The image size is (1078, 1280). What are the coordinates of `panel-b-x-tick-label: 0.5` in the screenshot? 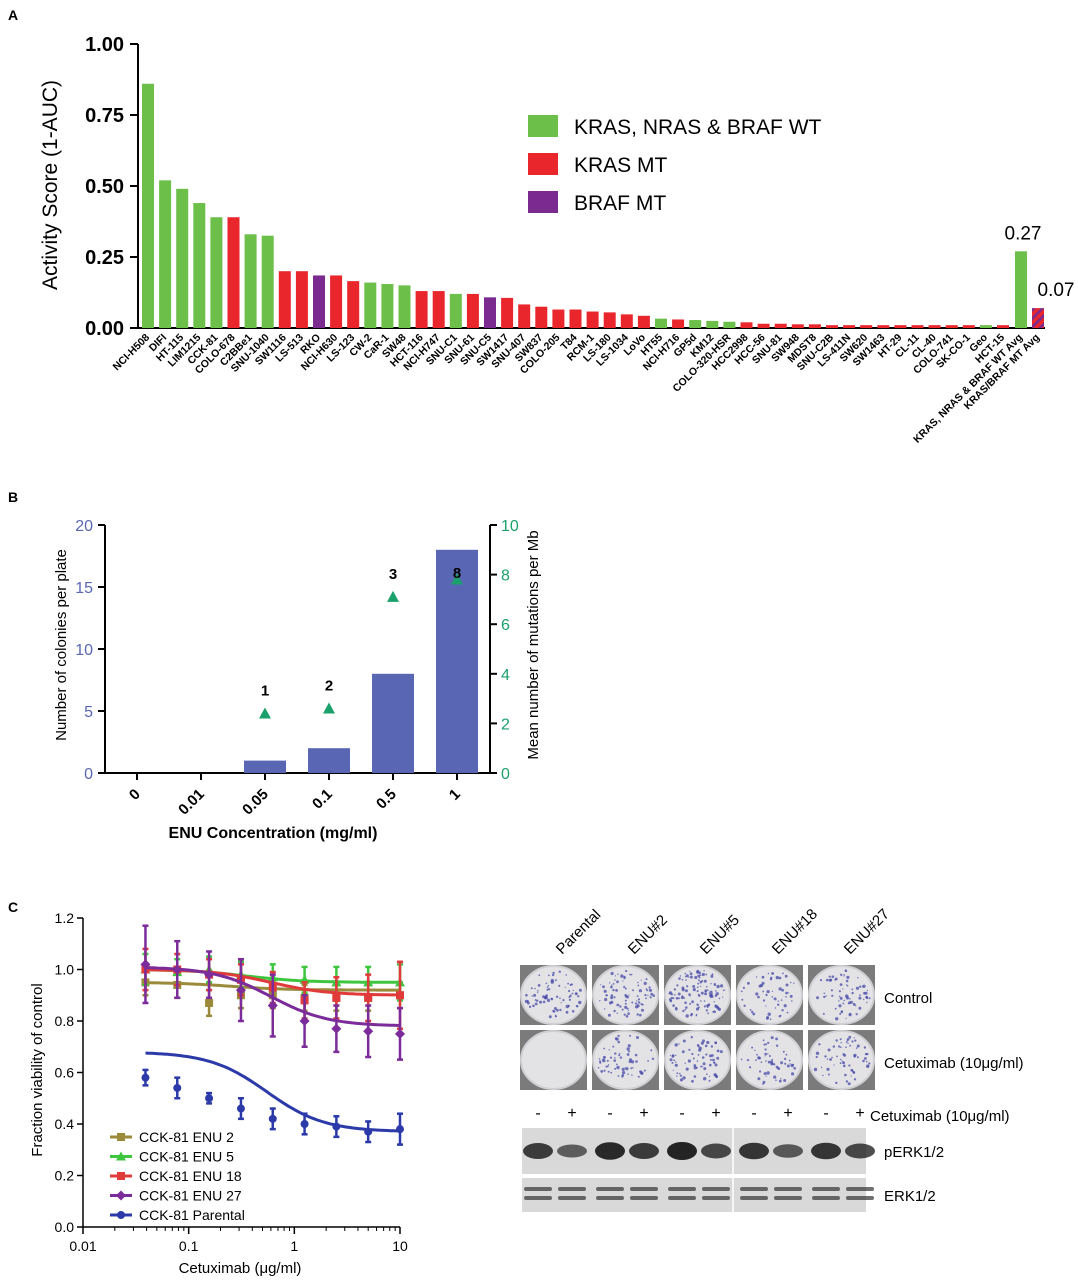 It's located at (386, 799).